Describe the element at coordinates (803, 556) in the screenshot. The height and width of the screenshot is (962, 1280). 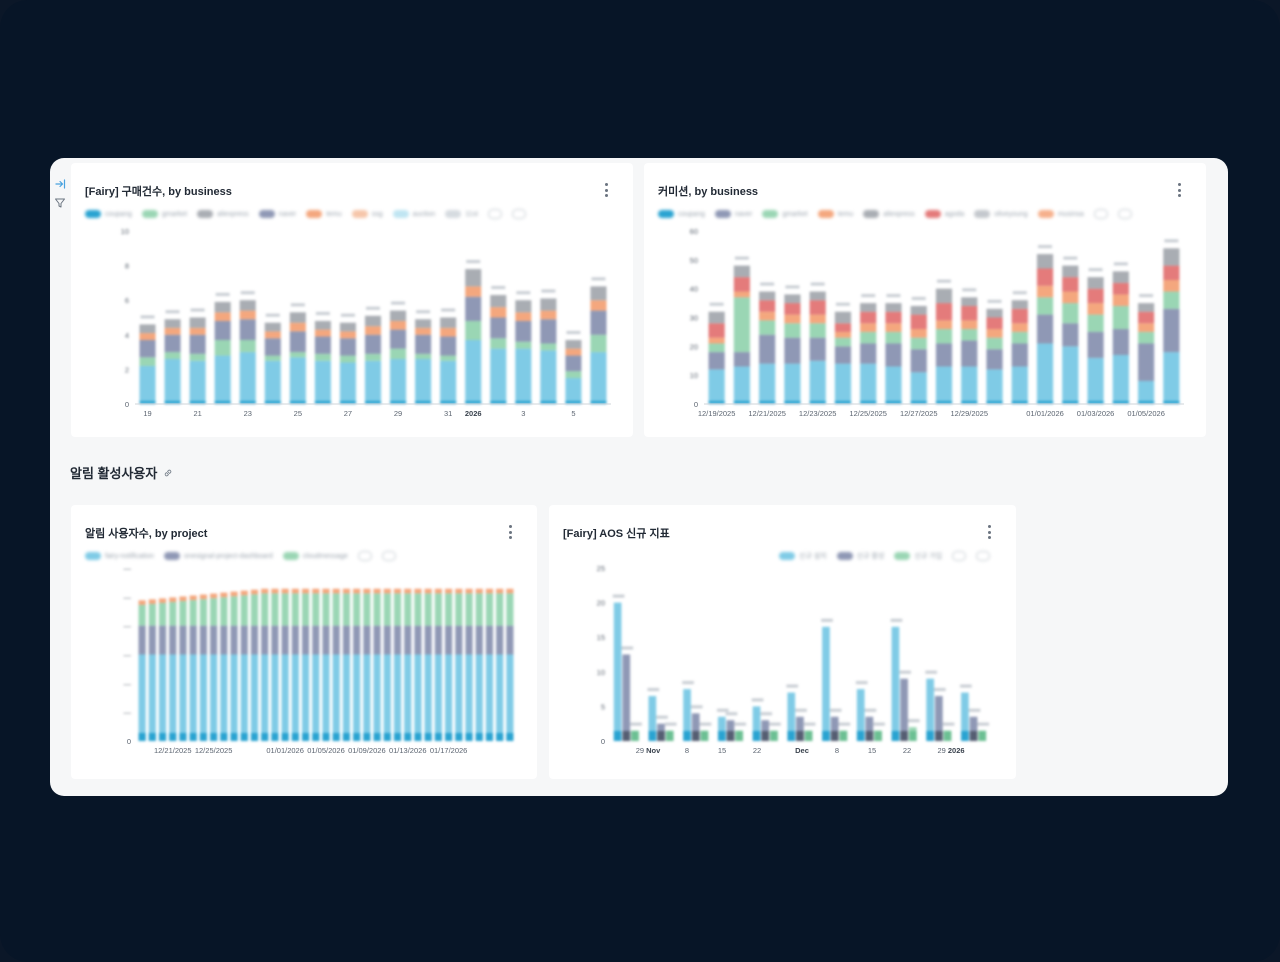
I see `legend-item: 신규 설치` at that location.